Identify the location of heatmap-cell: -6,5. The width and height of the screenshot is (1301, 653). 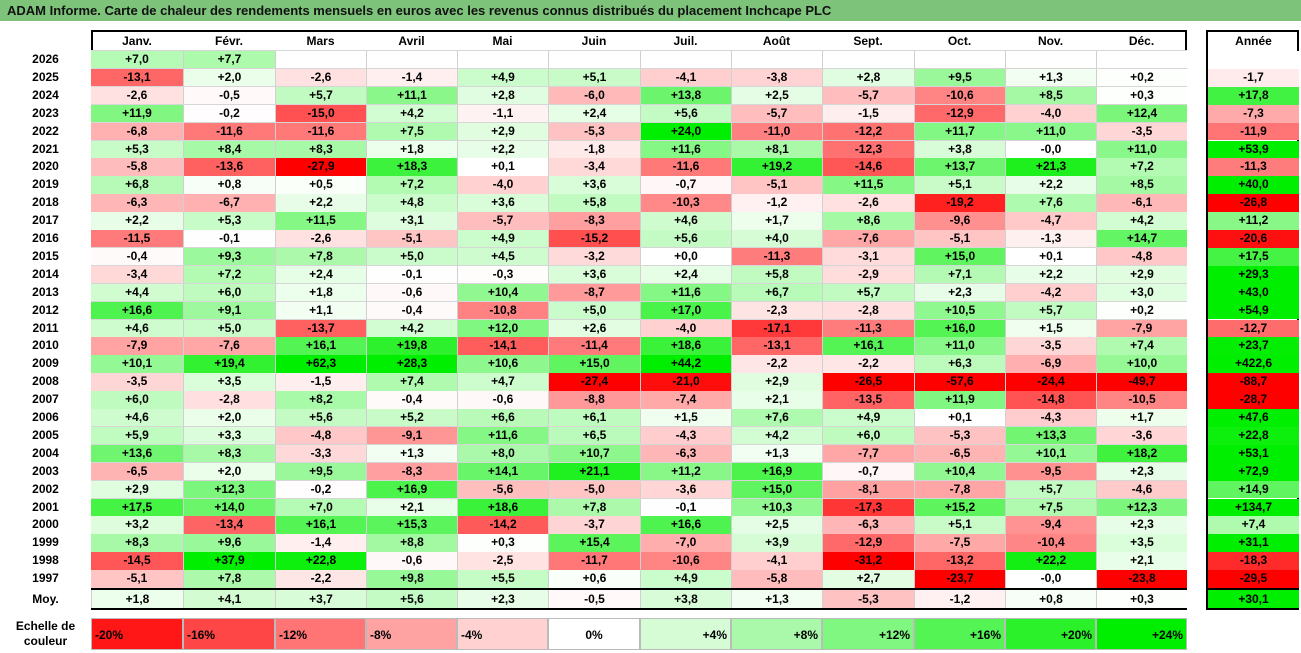
(959, 453).